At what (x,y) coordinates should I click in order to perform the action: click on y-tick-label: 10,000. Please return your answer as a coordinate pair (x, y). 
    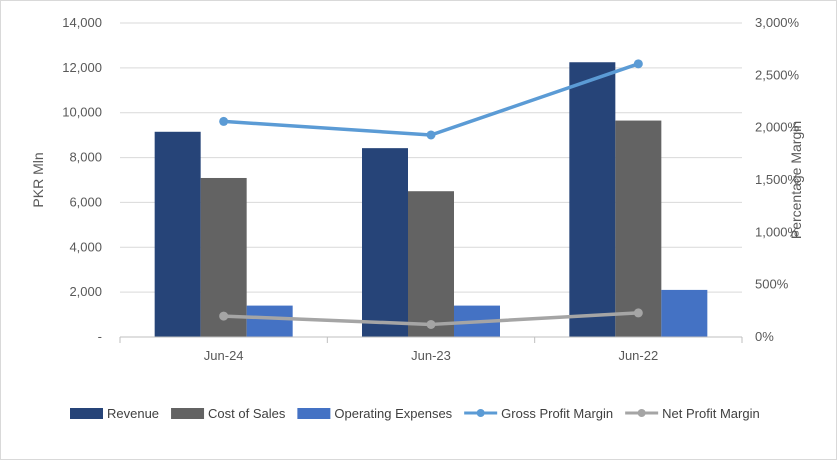
    Looking at the image, I should click on (82, 112).